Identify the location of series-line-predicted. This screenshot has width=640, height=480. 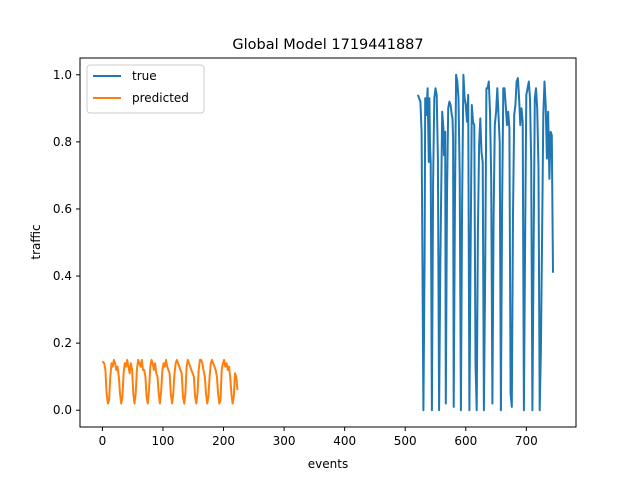
(170, 381).